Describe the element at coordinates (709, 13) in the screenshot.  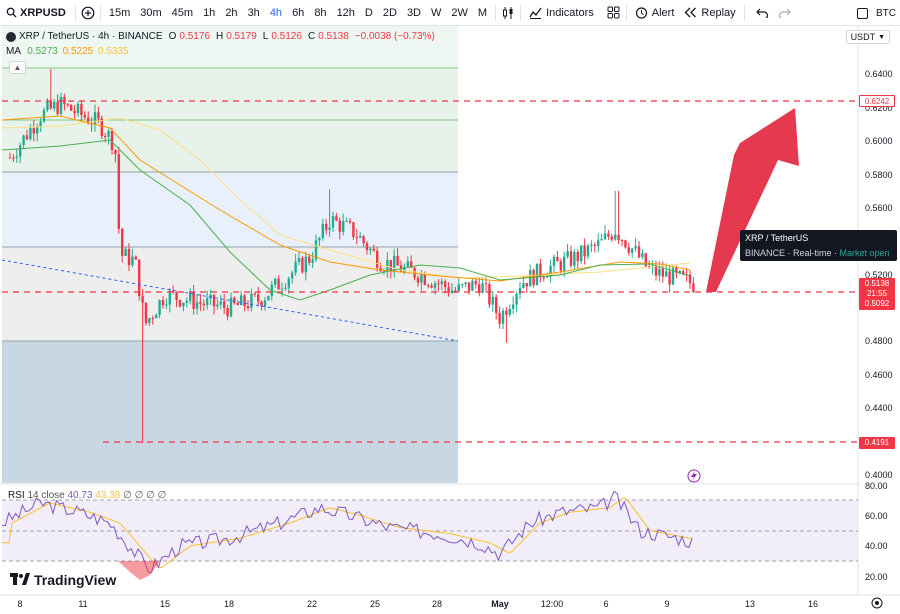
I see `replay-button: Replay` at that location.